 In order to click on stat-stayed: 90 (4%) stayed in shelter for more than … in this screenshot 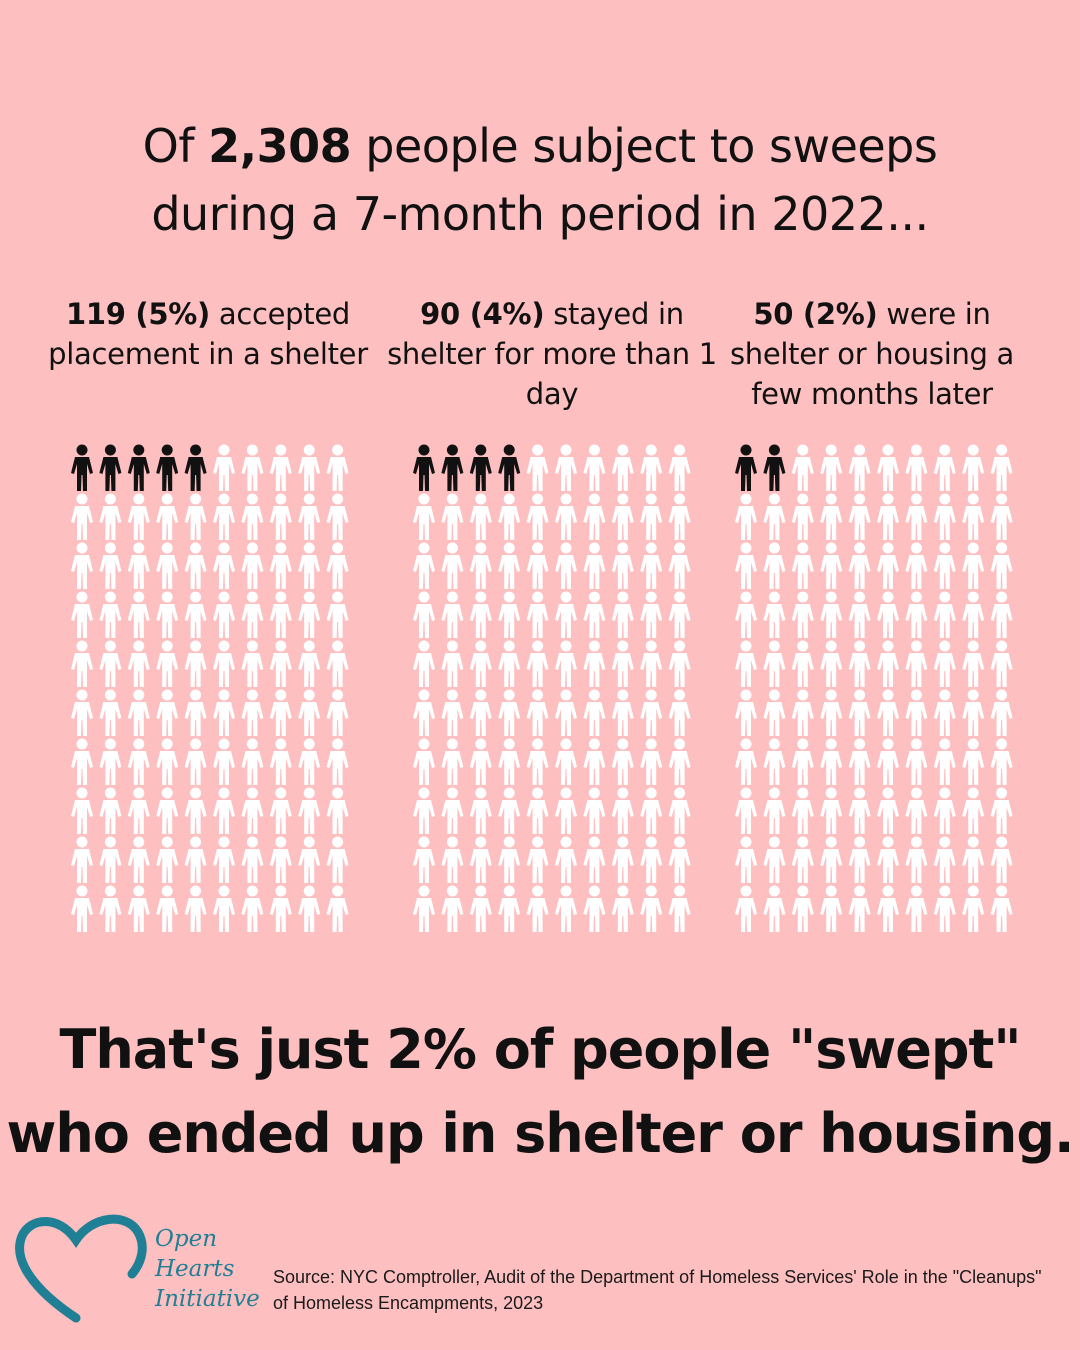, I will do `click(552, 354)`.